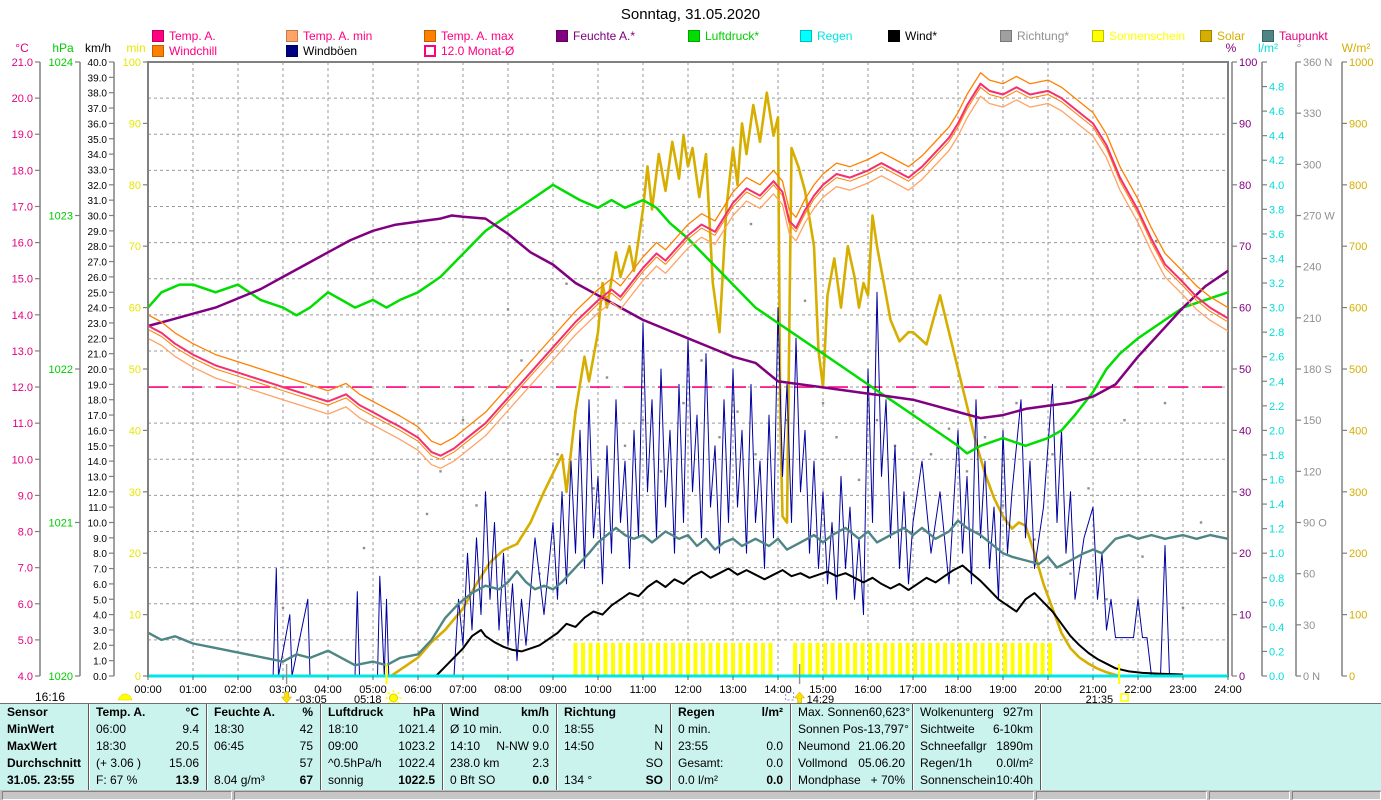 The width and height of the screenshot is (1381, 800). I want to click on cell-value: 60,623°, so click(889, 712).